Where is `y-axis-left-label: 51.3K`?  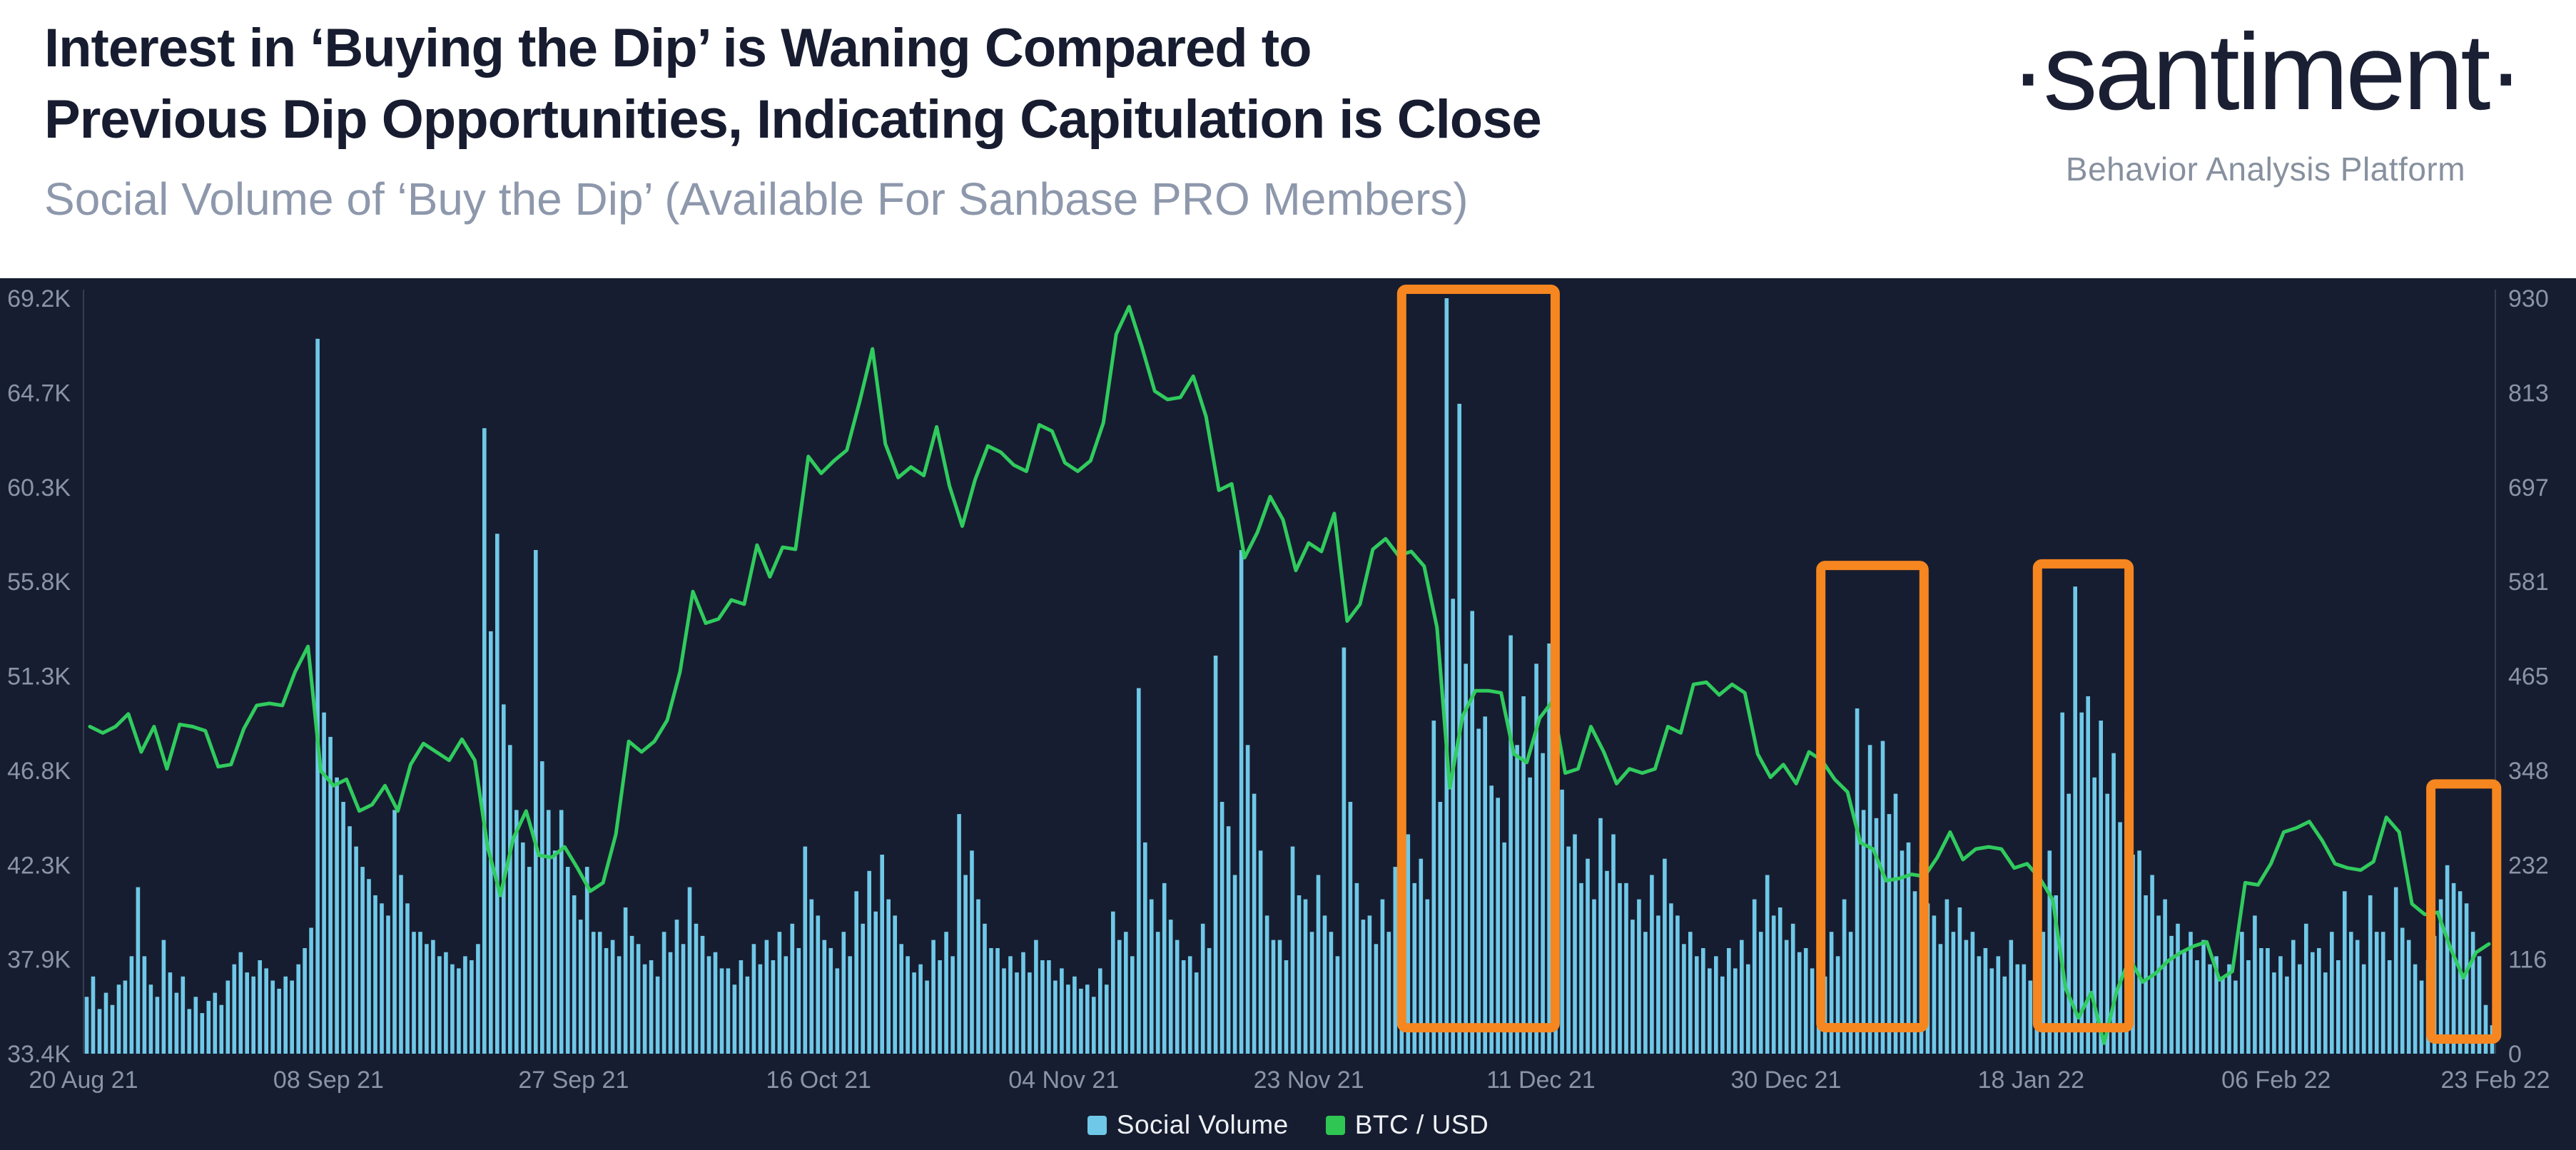 y-axis-left-label: 51.3K is located at coordinates (39, 677).